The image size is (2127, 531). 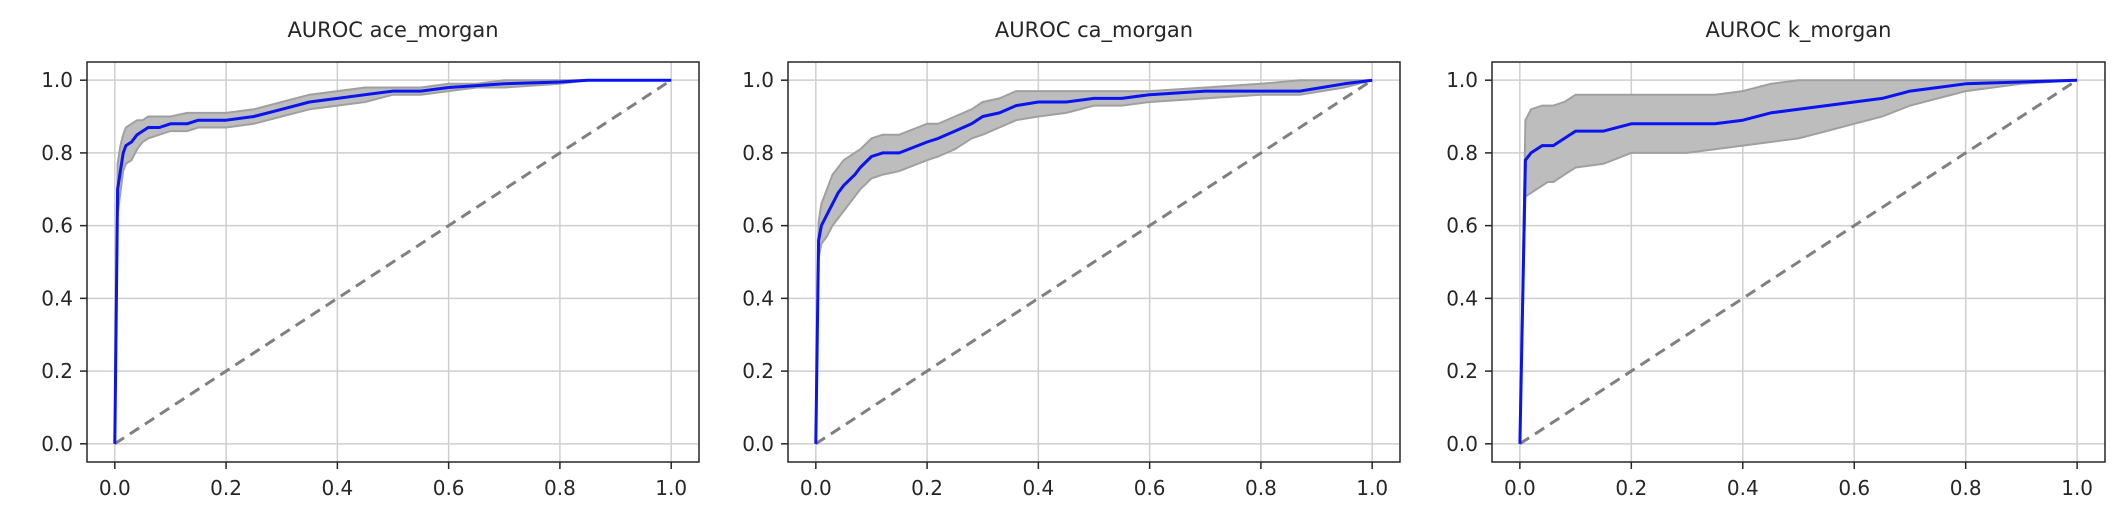 What do you see at coordinates (392, 30) in the screenshot?
I see `chart-title: AUROC ace_morgan` at bounding box center [392, 30].